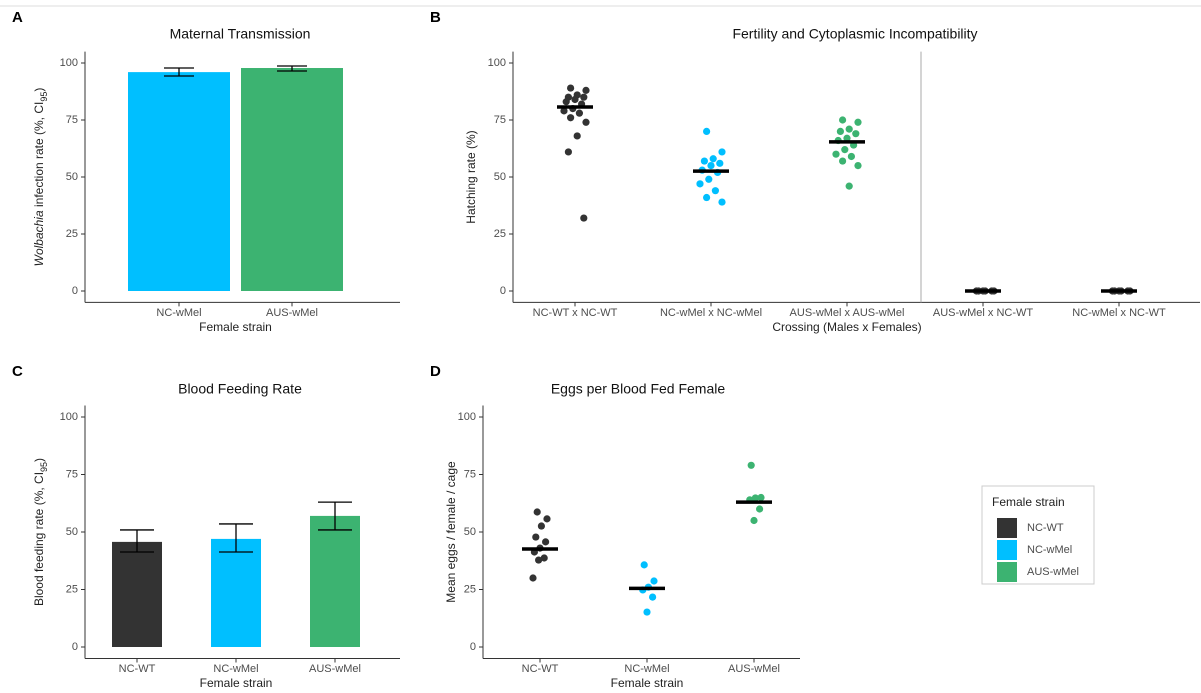  I want to click on y-axis-label-part: Wolbachia, so click(39, 238).